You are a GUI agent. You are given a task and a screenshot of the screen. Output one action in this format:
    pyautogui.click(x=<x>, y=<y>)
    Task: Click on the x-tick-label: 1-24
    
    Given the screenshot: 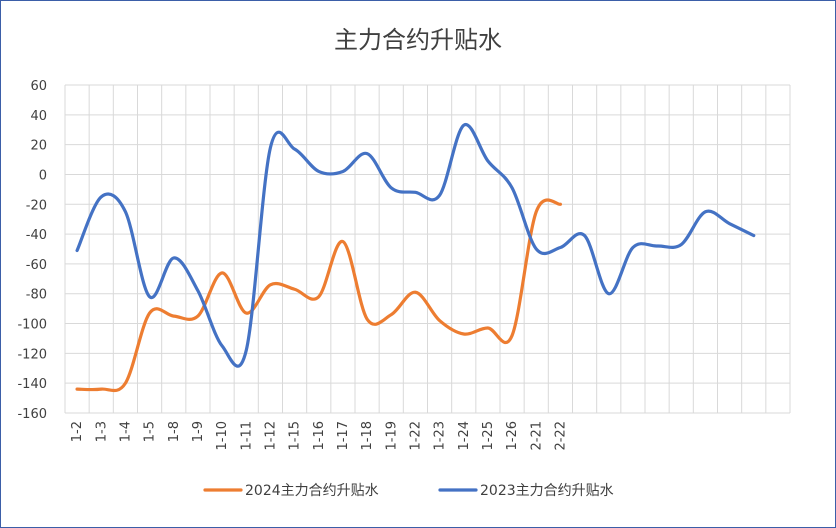 What is the action you would take?
    pyautogui.click(x=464, y=436)
    